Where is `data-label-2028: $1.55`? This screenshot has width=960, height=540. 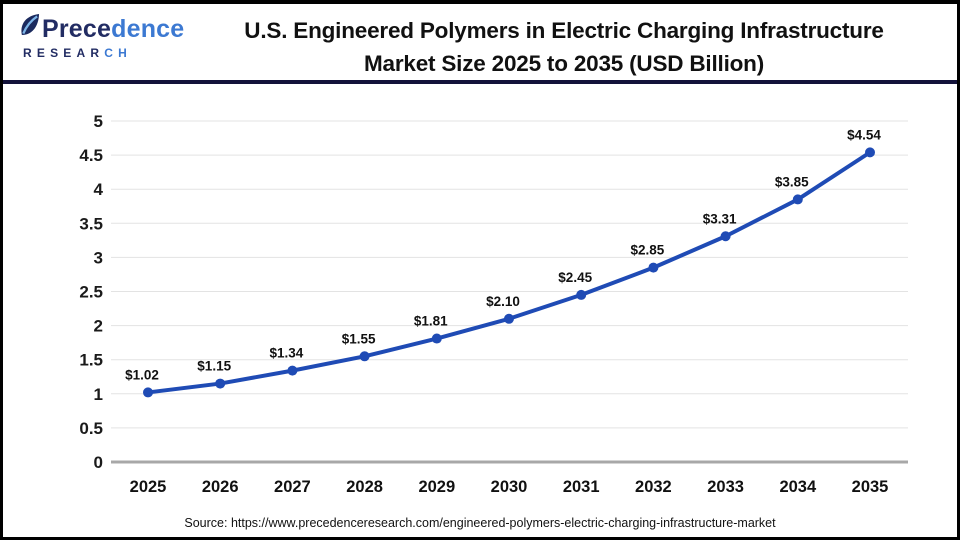
data-label-2028: $1.55 is located at coordinates (359, 338).